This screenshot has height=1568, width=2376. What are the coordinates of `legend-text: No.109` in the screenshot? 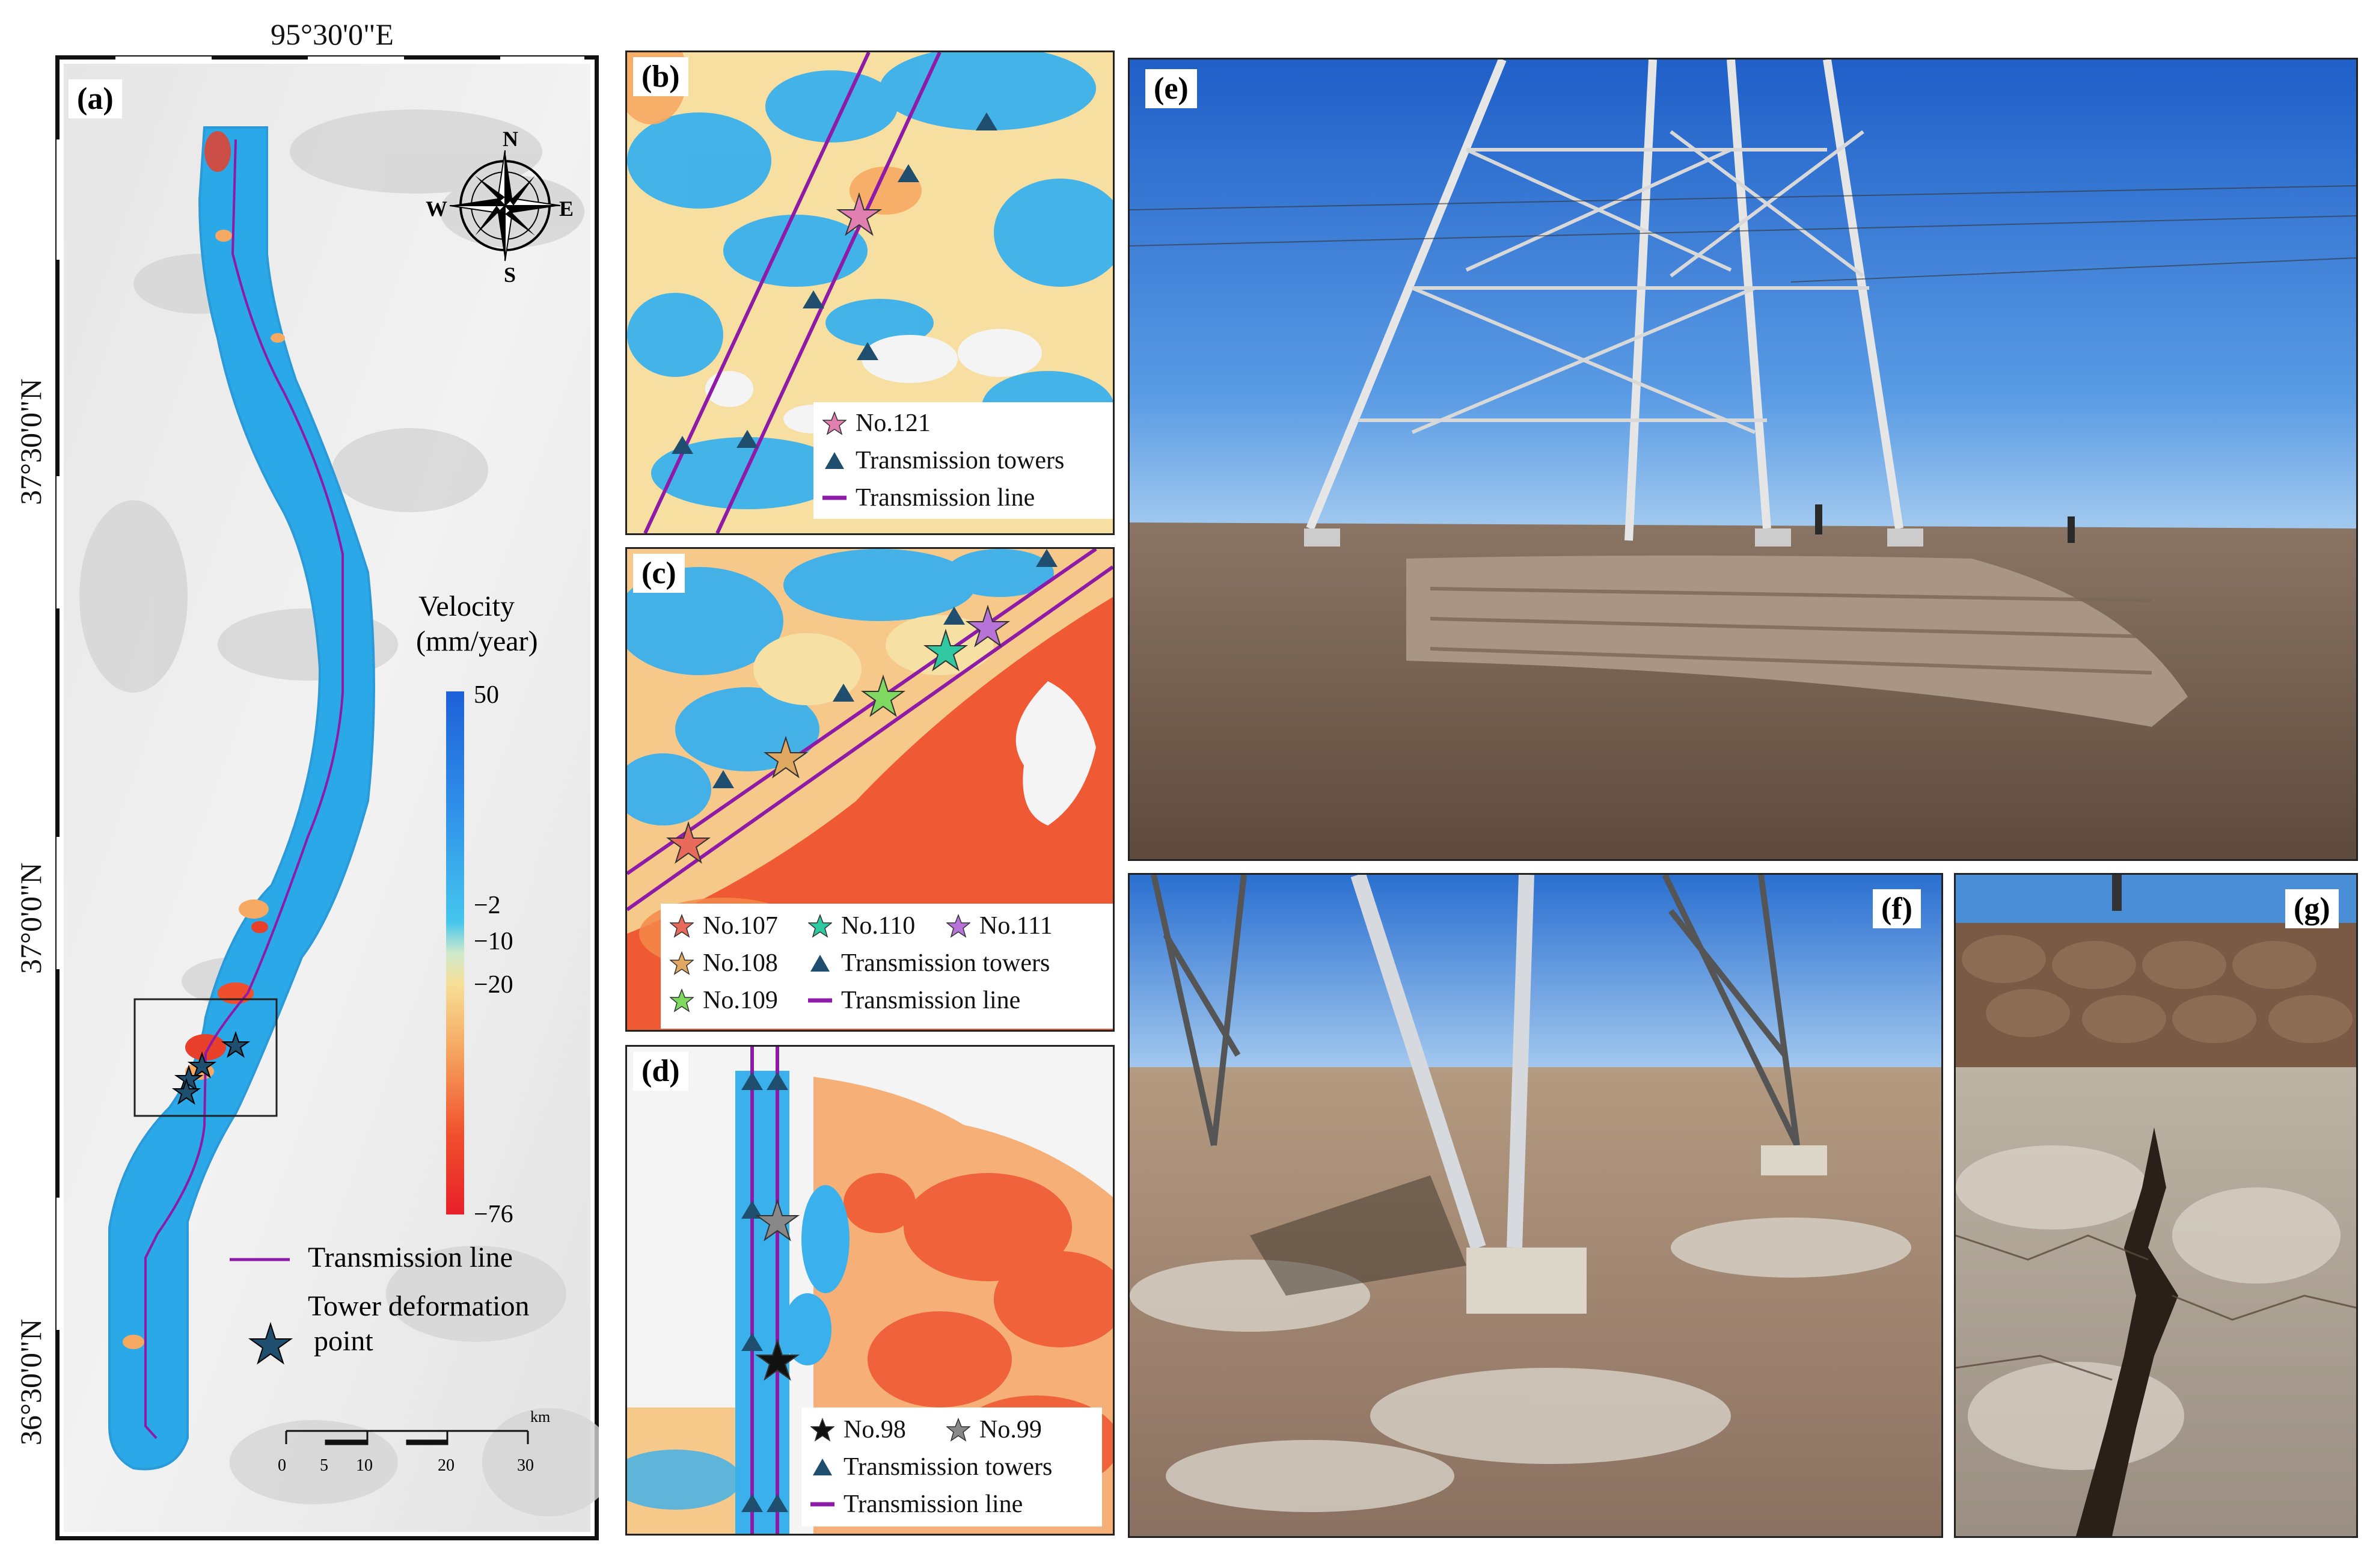 It's located at (740, 1000).